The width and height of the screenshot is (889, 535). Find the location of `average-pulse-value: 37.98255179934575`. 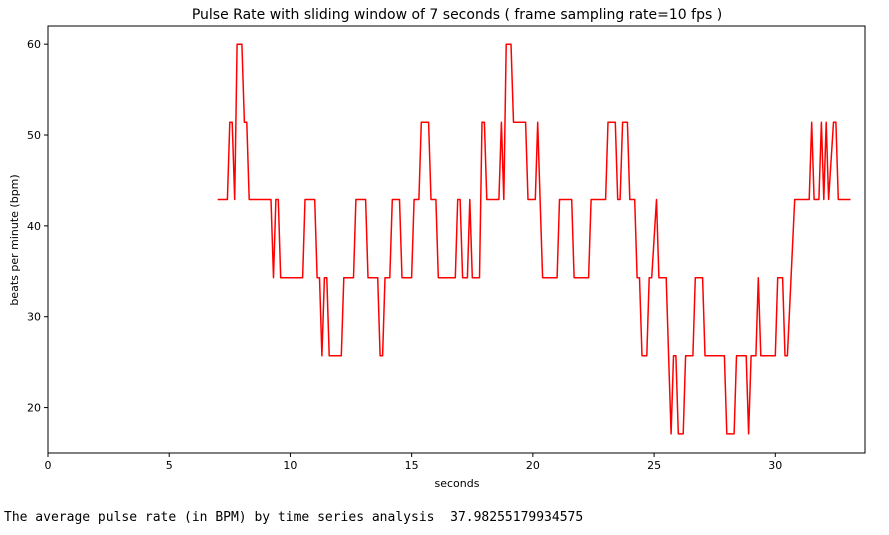

average-pulse-value: 37.98255179934575 is located at coordinates (517, 517).